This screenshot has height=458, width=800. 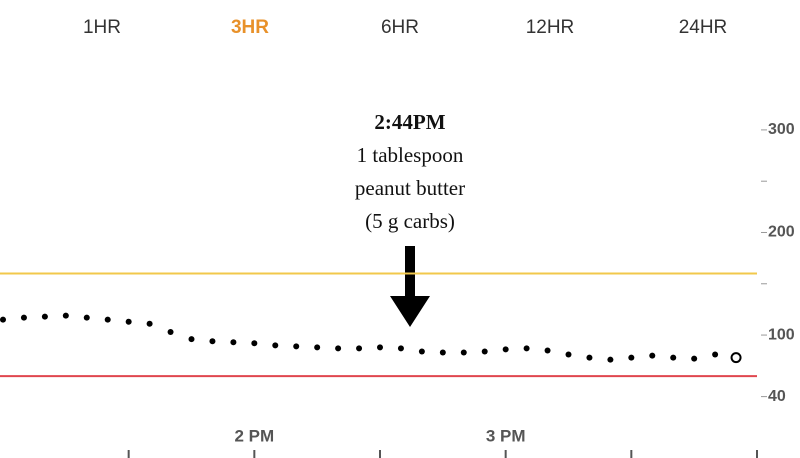 What do you see at coordinates (703, 27) in the screenshot?
I see `range-tab: 24HR` at bounding box center [703, 27].